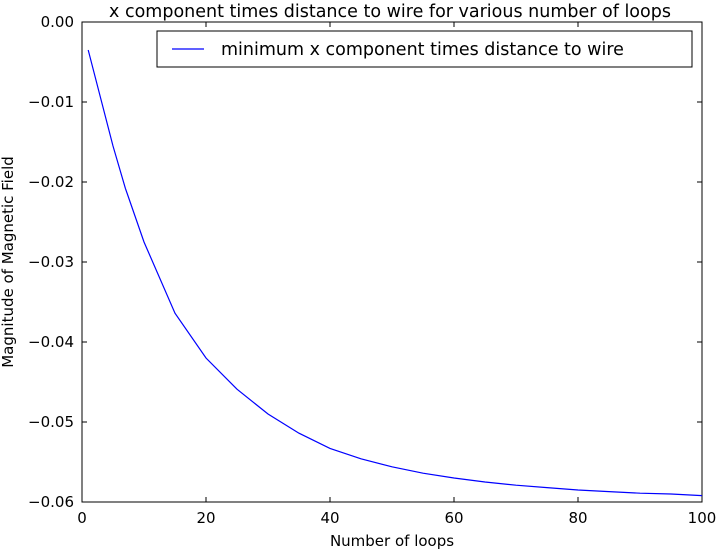 The image size is (717, 550). What do you see at coordinates (8, 262) in the screenshot?
I see `y-axis-label: Magnitude of Magnetic Field` at bounding box center [8, 262].